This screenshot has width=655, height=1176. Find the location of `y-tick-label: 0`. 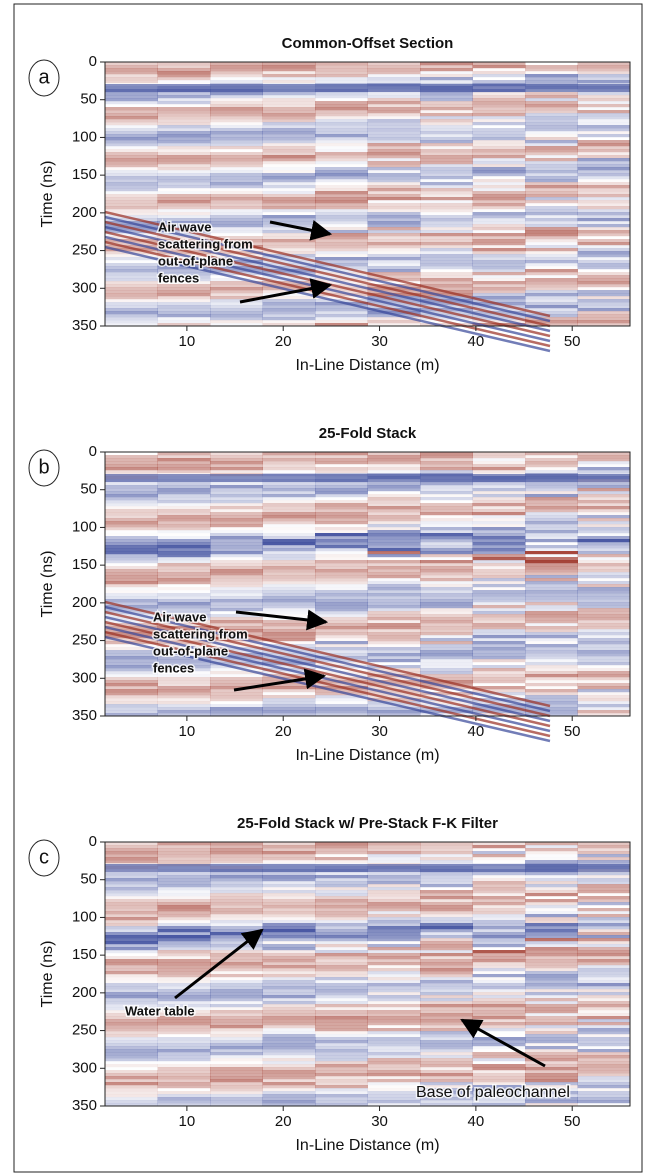

y-tick-label: 0 is located at coordinates (93, 451).